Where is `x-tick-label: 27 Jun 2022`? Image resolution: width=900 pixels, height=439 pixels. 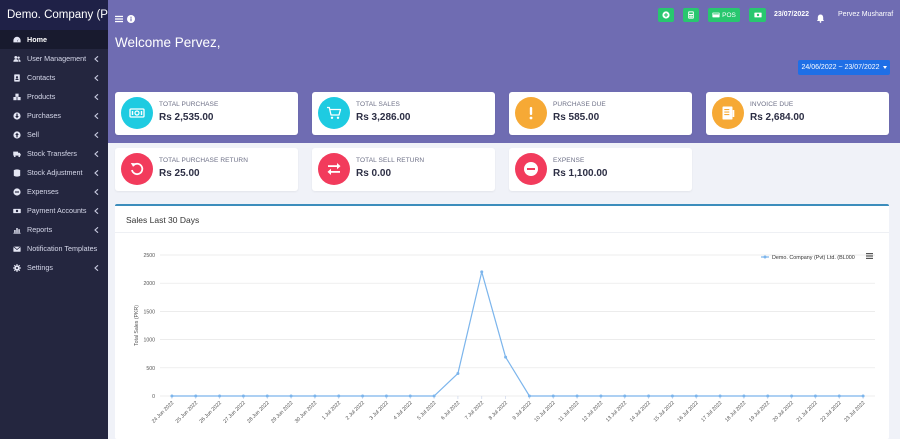 x-tick-label: 27 Jun 2022 is located at coordinates (234, 412).